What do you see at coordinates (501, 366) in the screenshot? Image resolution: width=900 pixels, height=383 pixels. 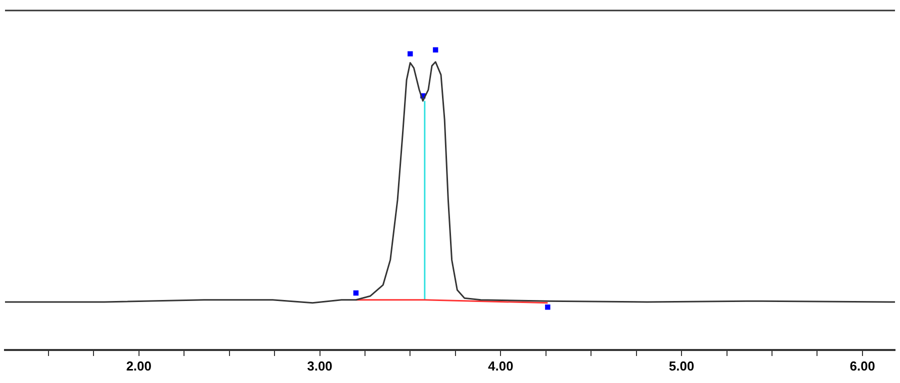 I see `x-tick-label: 4.00` at bounding box center [501, 366].